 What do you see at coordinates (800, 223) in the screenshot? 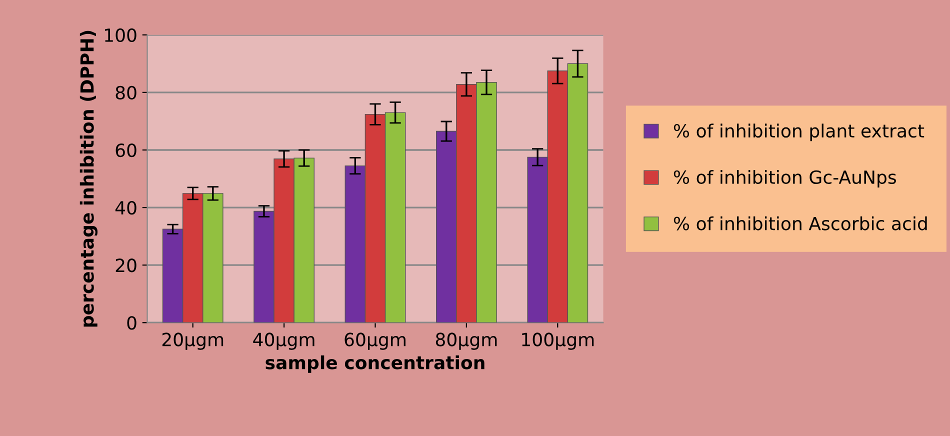
I see `legend-label: % of inhibition Ascorbic acid` at bounding box center [800, 223].